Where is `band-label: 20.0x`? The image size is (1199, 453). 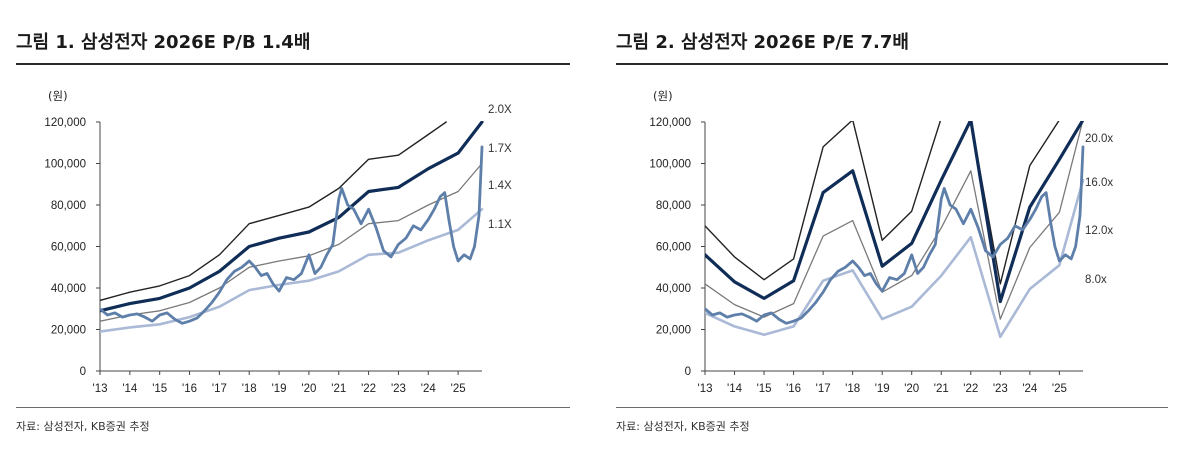 band-label: 20.0x is located at coordinates (1099, 139).